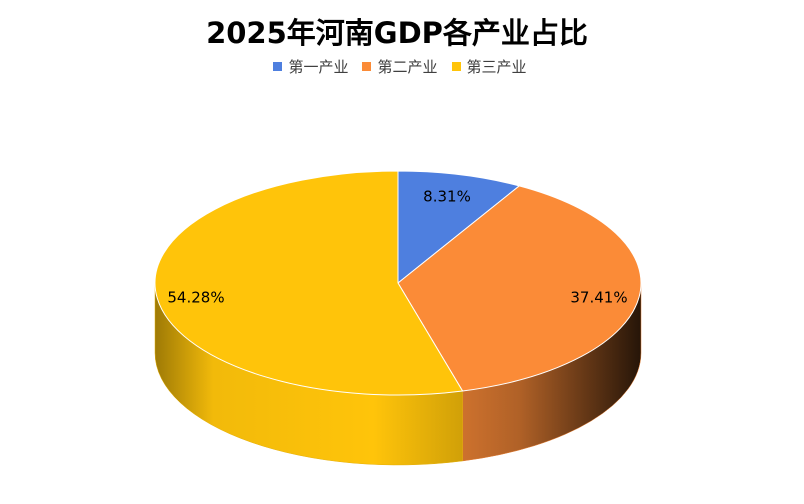  Describe the element at coordinates (397, 33) in the screenshot. I see `chart-title: 2025年河南GDP各产业占比` at that location.